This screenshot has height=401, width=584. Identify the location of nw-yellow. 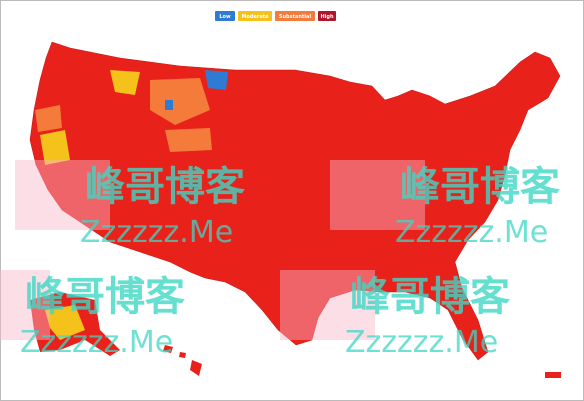
(90, 117).